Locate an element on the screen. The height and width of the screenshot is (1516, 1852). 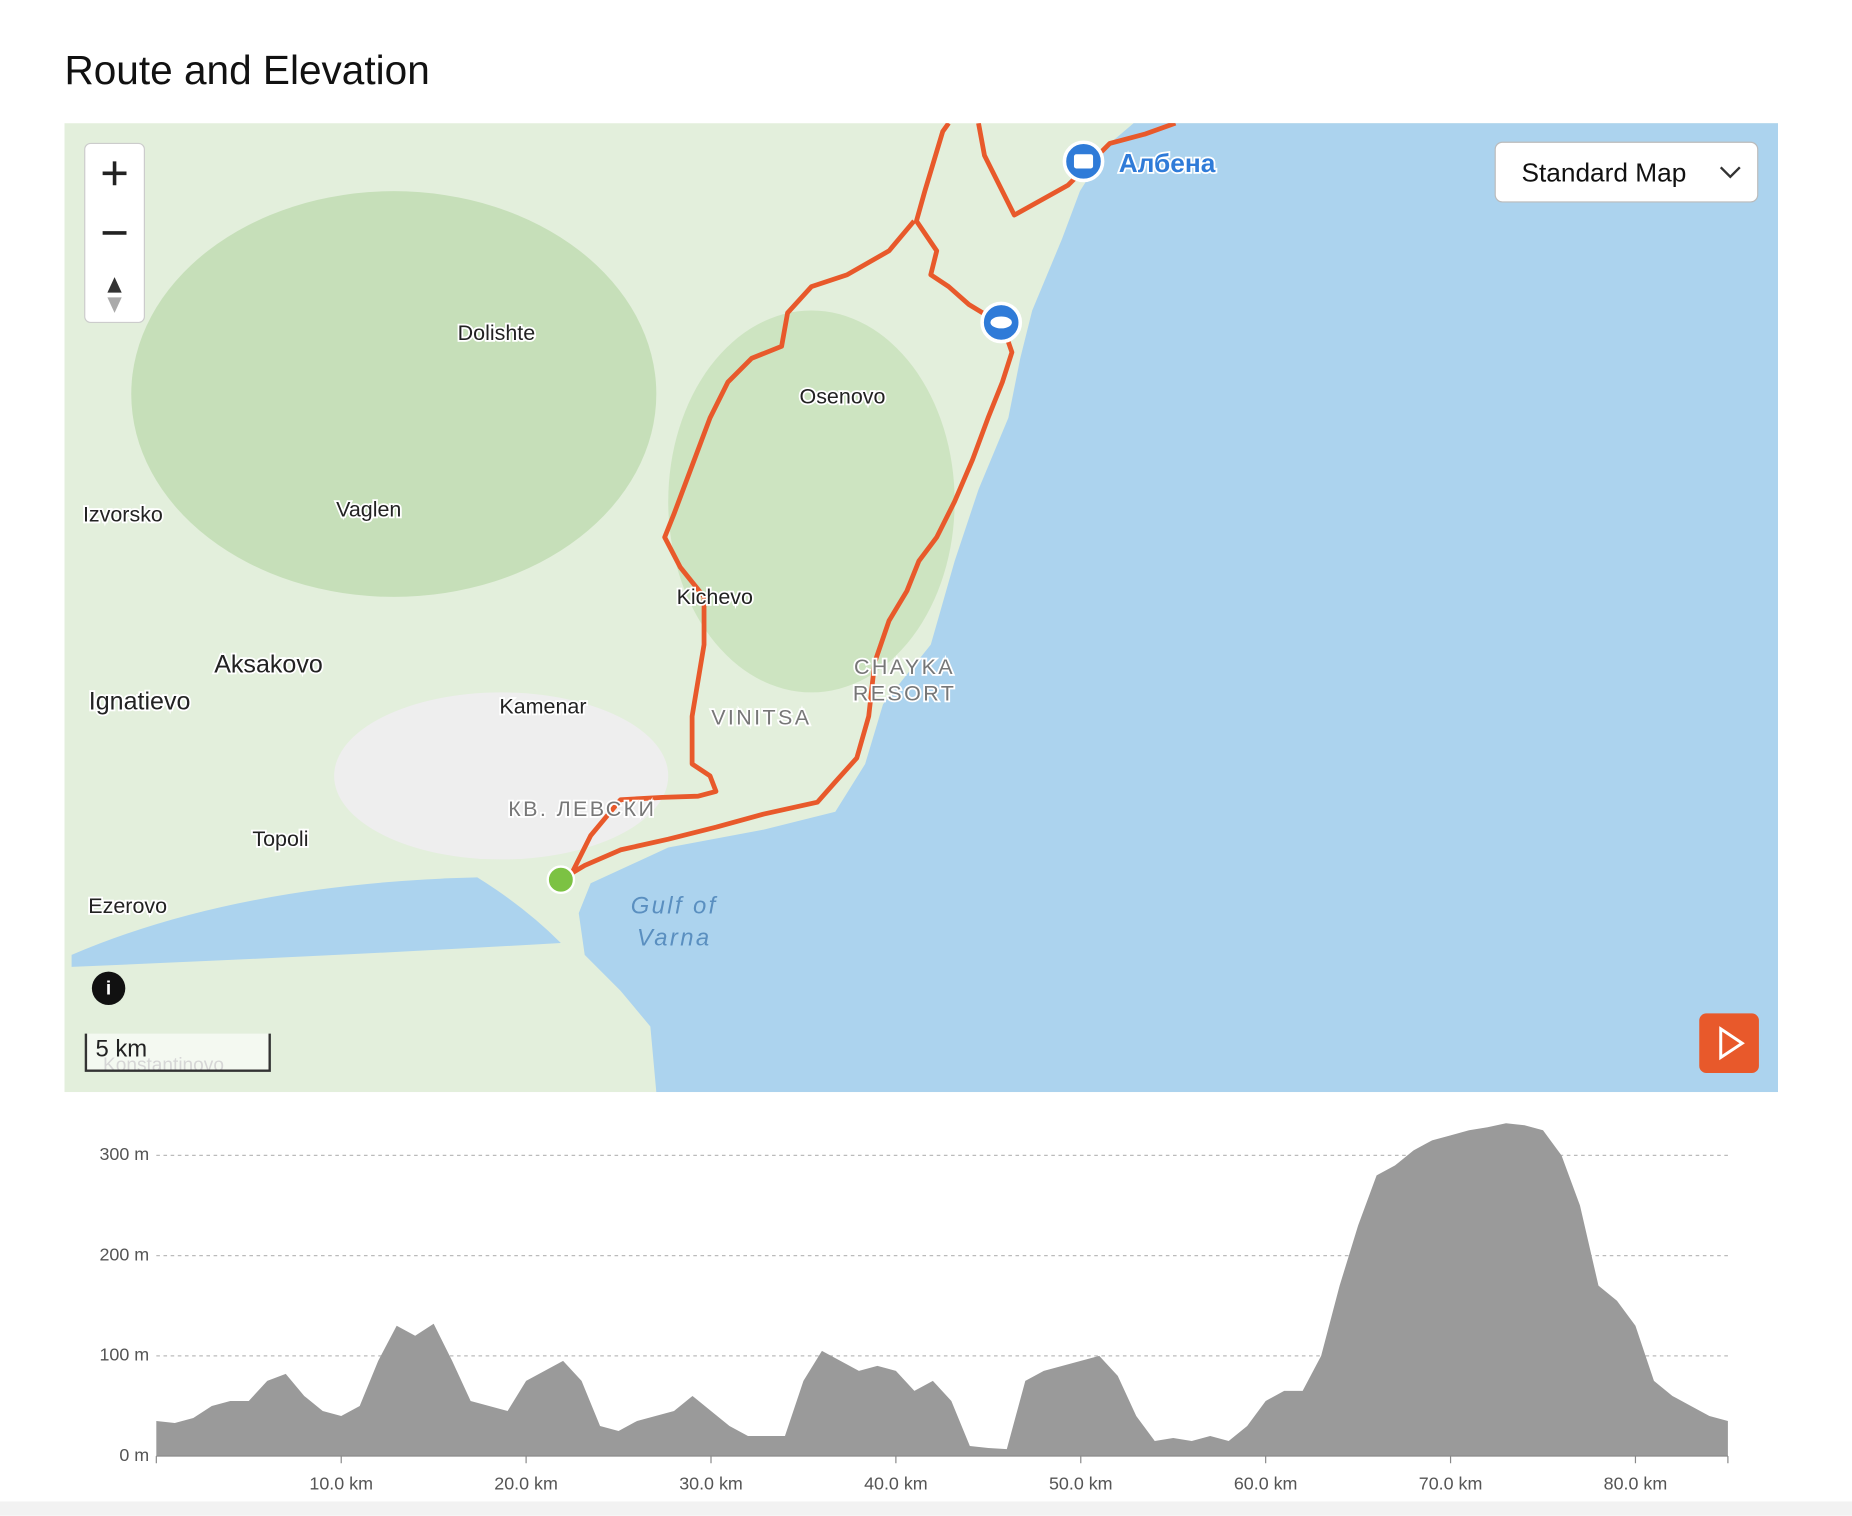
place-label: Gulf of is located at coordinates (674, 905).